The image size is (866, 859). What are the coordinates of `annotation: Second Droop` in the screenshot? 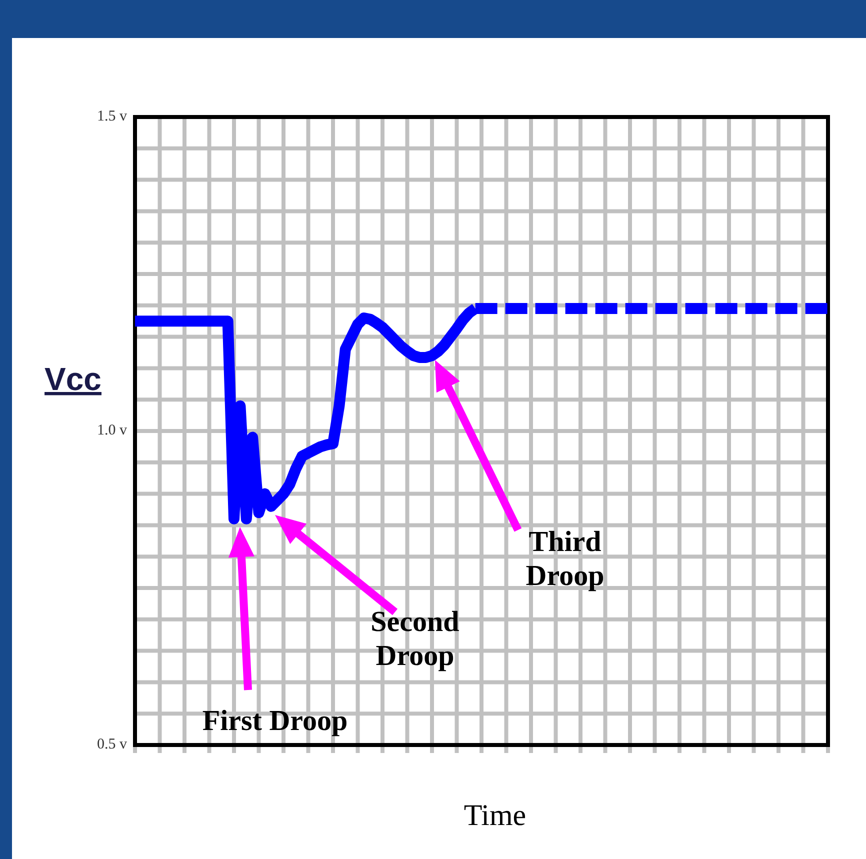 It's located at (415, 639).